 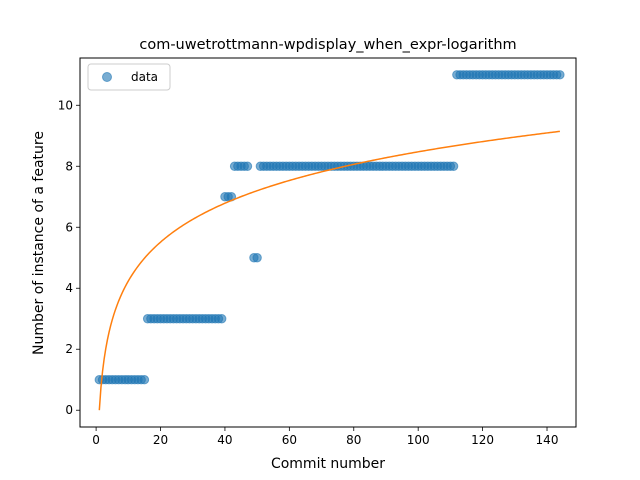 I want to click on x-tick-label: 100, so click(x=418, y=440).